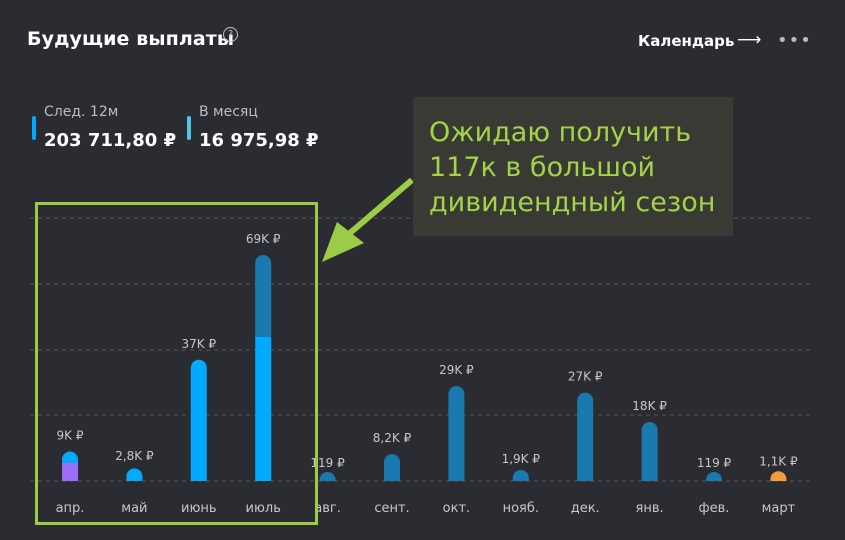  I want to click on bar-value-label: 69K ₽, so click(263, 239).